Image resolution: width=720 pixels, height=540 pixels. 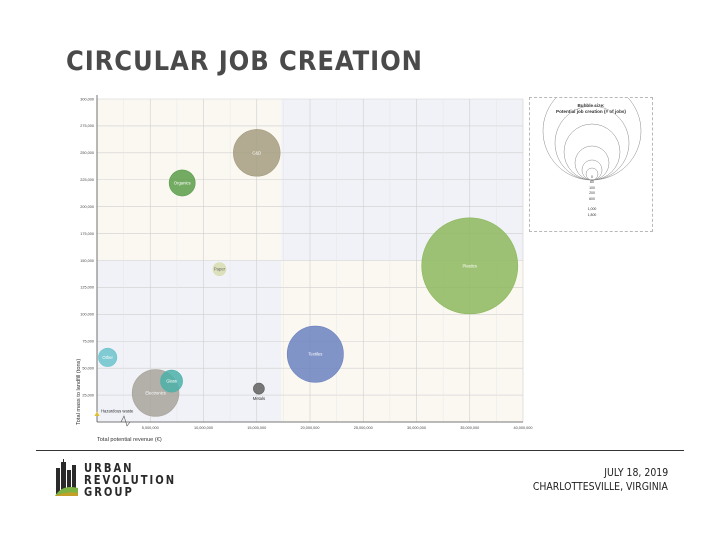 What do you see at coordinates (360, 450) in the screenshot?
I see `footer-divider` at bounding box center [360, 450].